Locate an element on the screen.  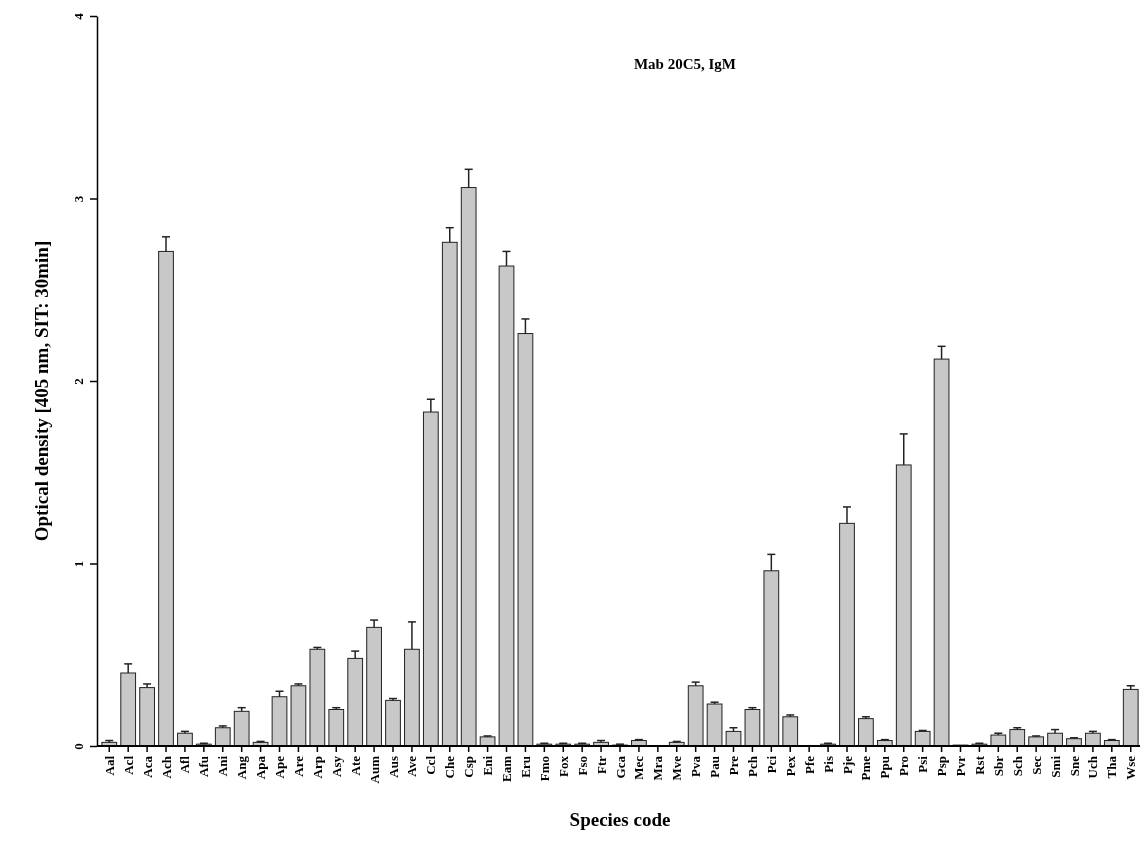
x-tick-label: Eru is located at coordinates (525, 767).